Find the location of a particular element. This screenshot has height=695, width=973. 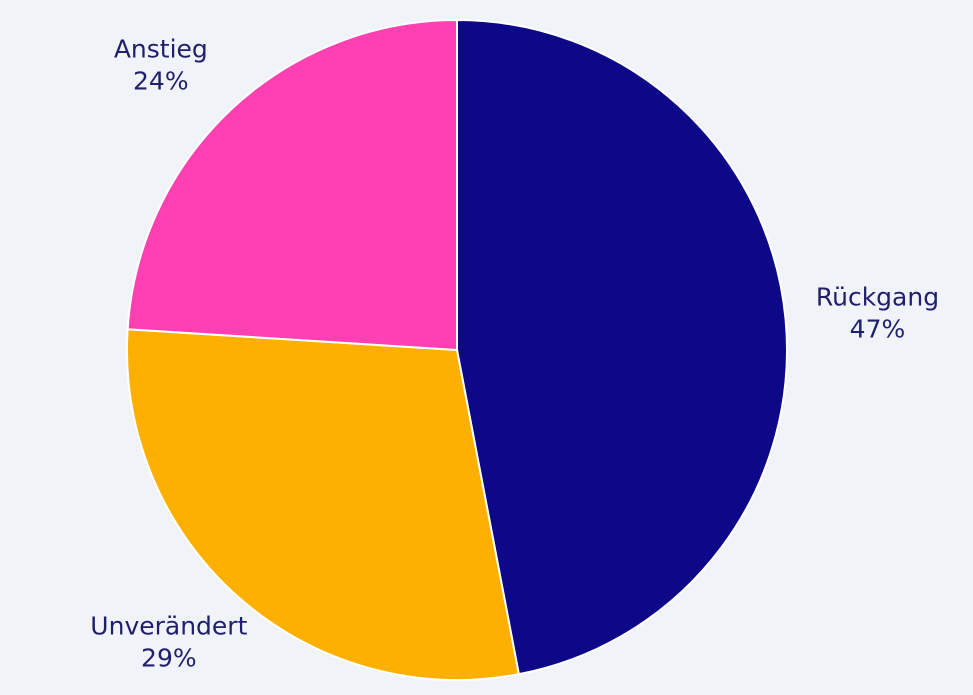

slice-label: Anstieg is located at coordinates (161, 49).